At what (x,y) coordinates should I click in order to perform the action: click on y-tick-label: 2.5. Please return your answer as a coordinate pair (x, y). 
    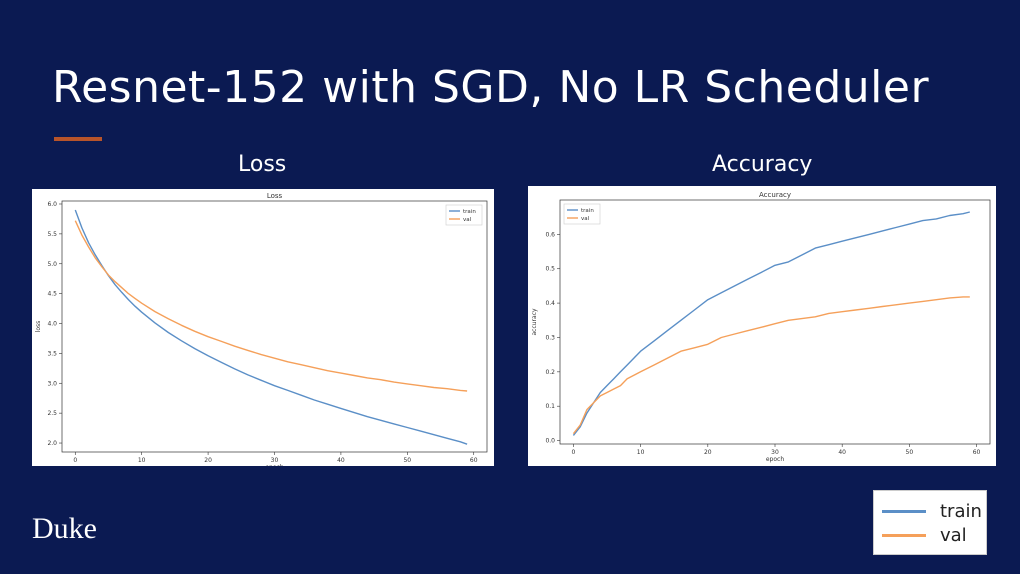
    Looking at the image, I should click on (52, 413).